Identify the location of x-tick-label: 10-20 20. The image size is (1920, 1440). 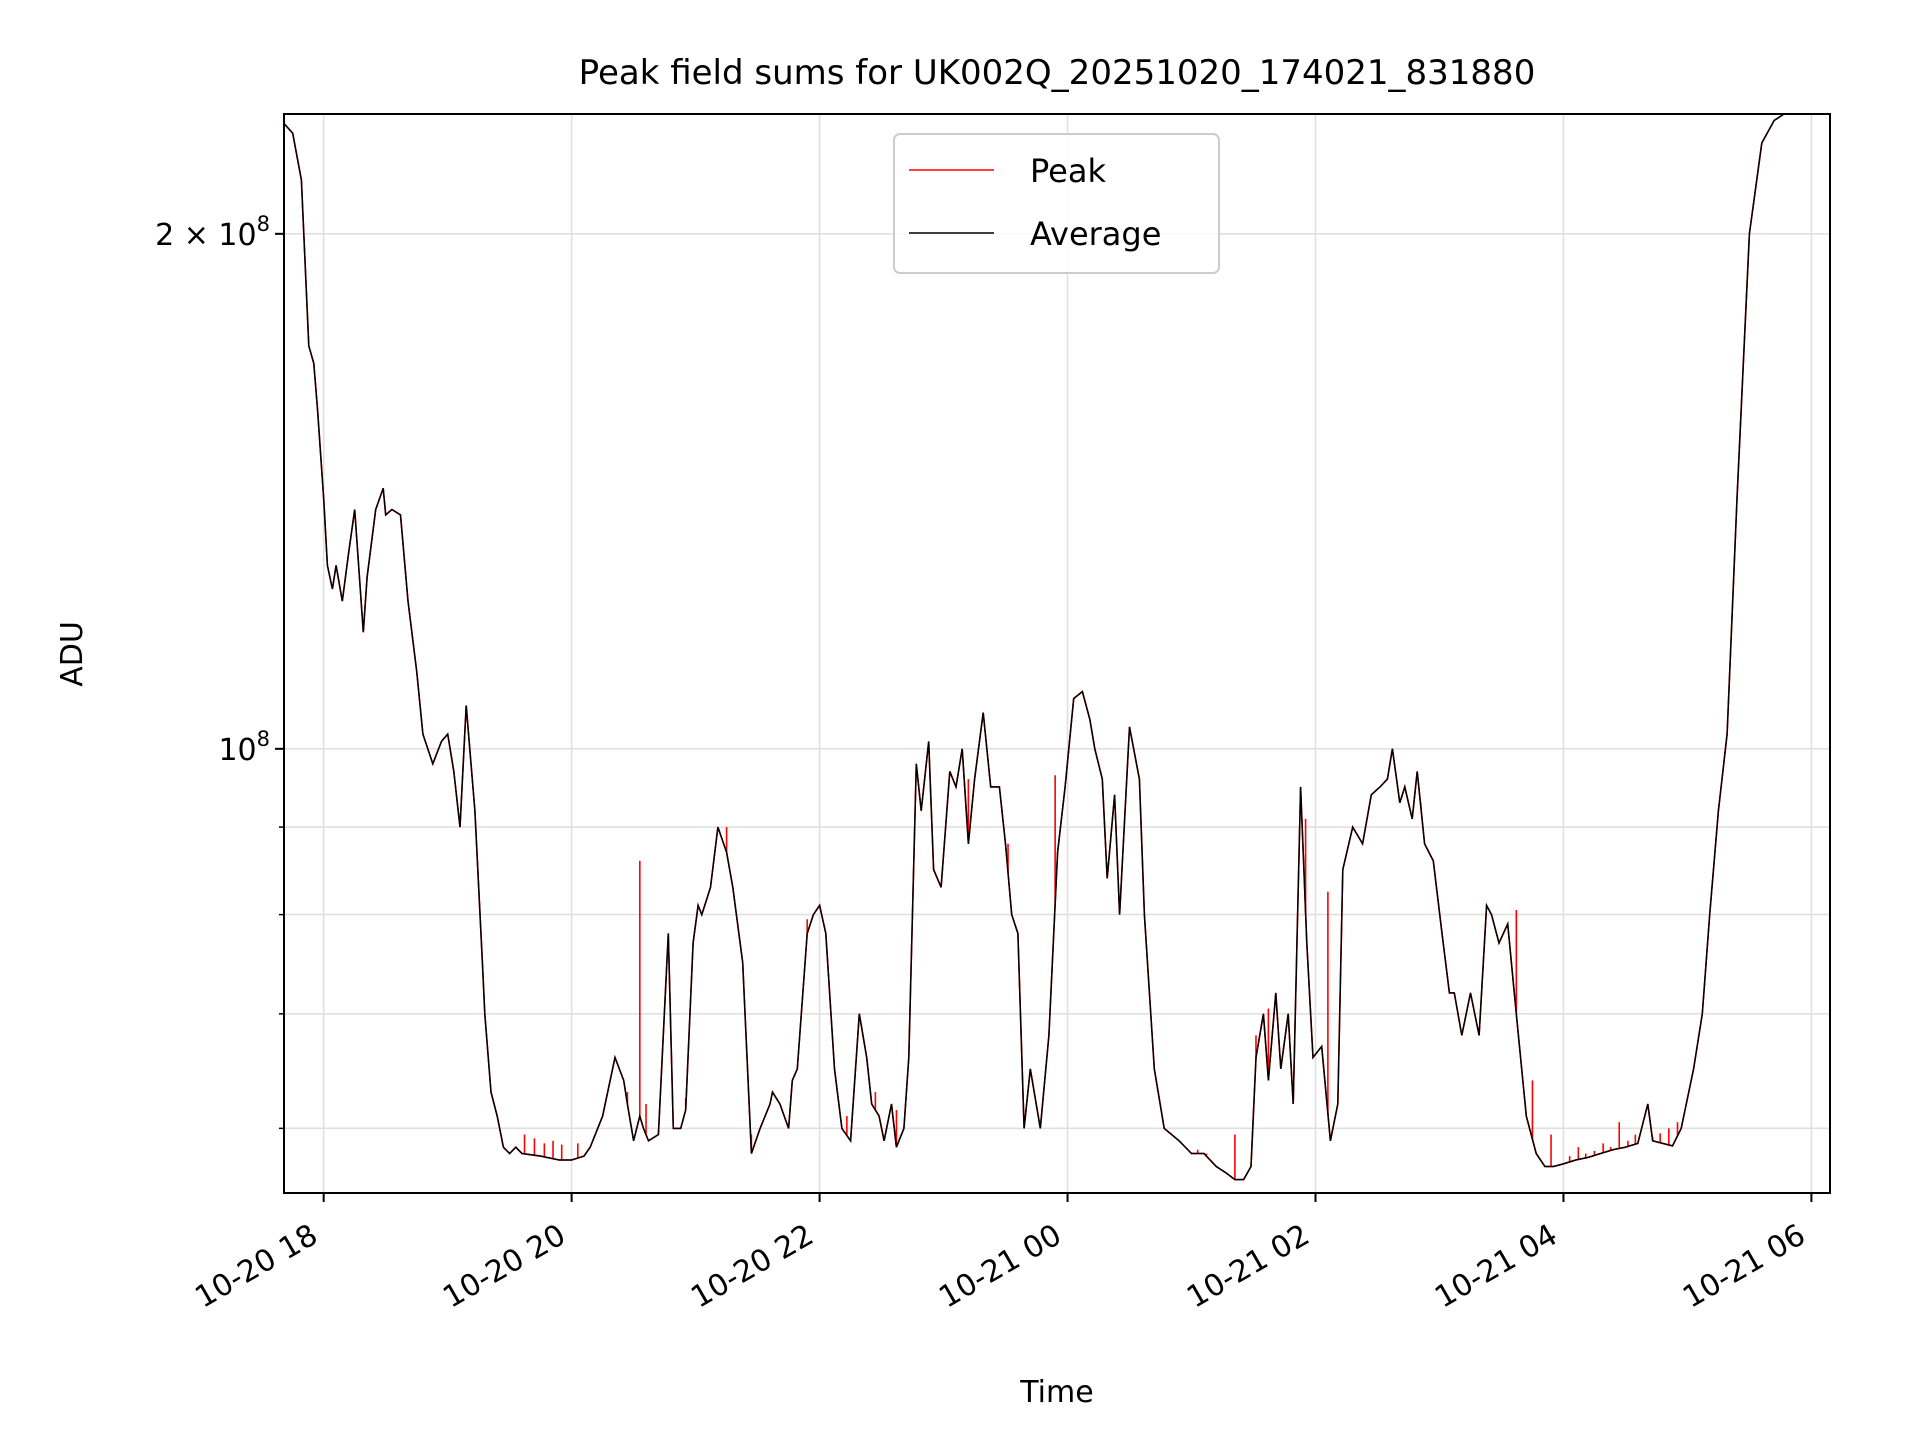
(504, 1267).